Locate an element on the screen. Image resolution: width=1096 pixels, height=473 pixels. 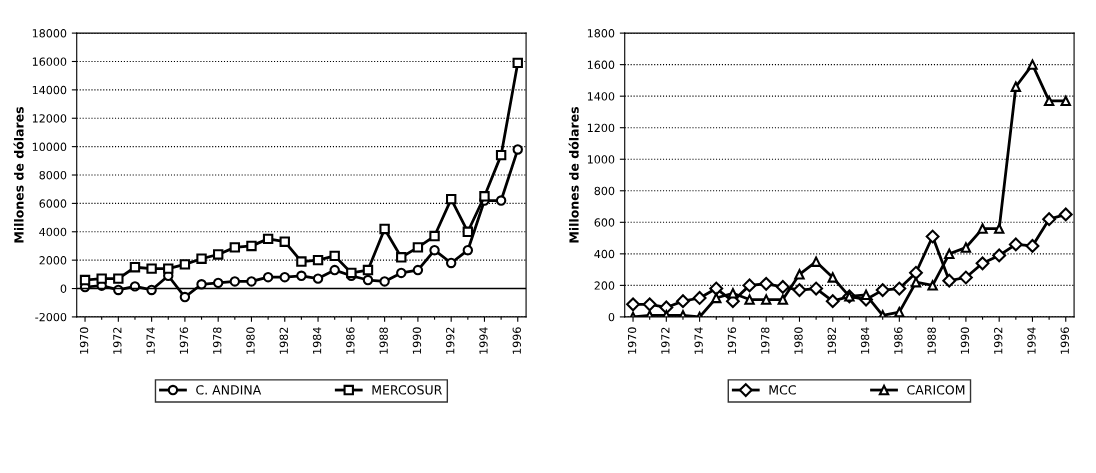
y-tick-label: 1400 is located at coordinates (601, 96).